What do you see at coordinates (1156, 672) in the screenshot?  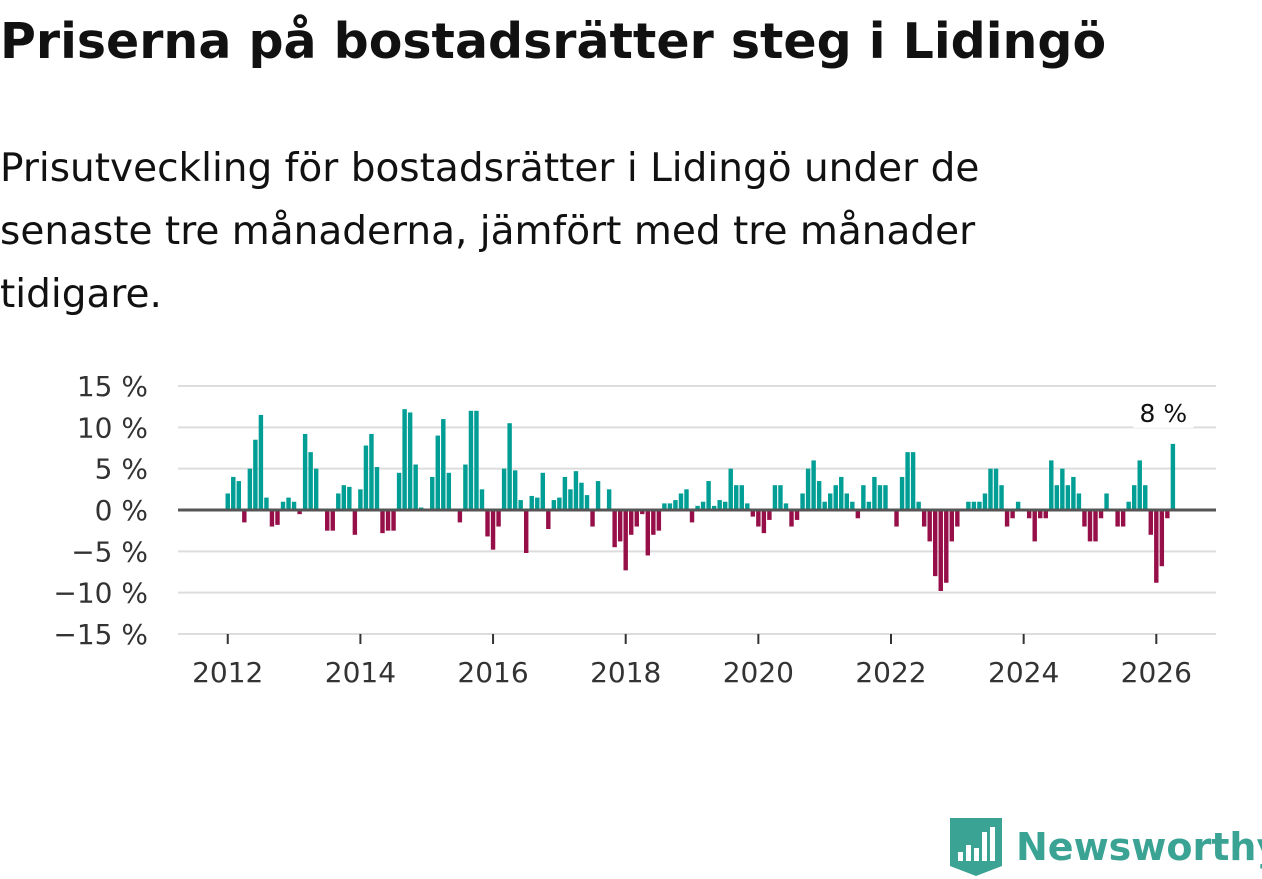 I see `x-tick-label: 2026` at bounding box center [1156, 672].